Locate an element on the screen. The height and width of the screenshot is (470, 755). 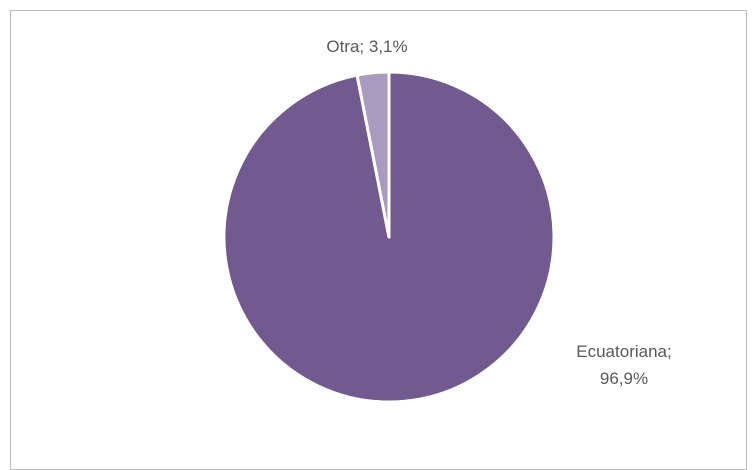
pie-slice-otra is located at coordinates (373, 154).